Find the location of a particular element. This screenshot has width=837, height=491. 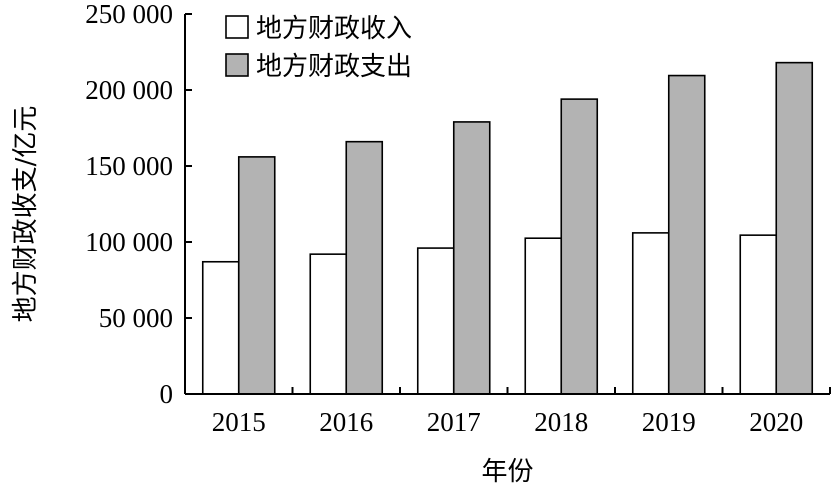

bar-expenditure-2020 is located at coordinates (794, 228).